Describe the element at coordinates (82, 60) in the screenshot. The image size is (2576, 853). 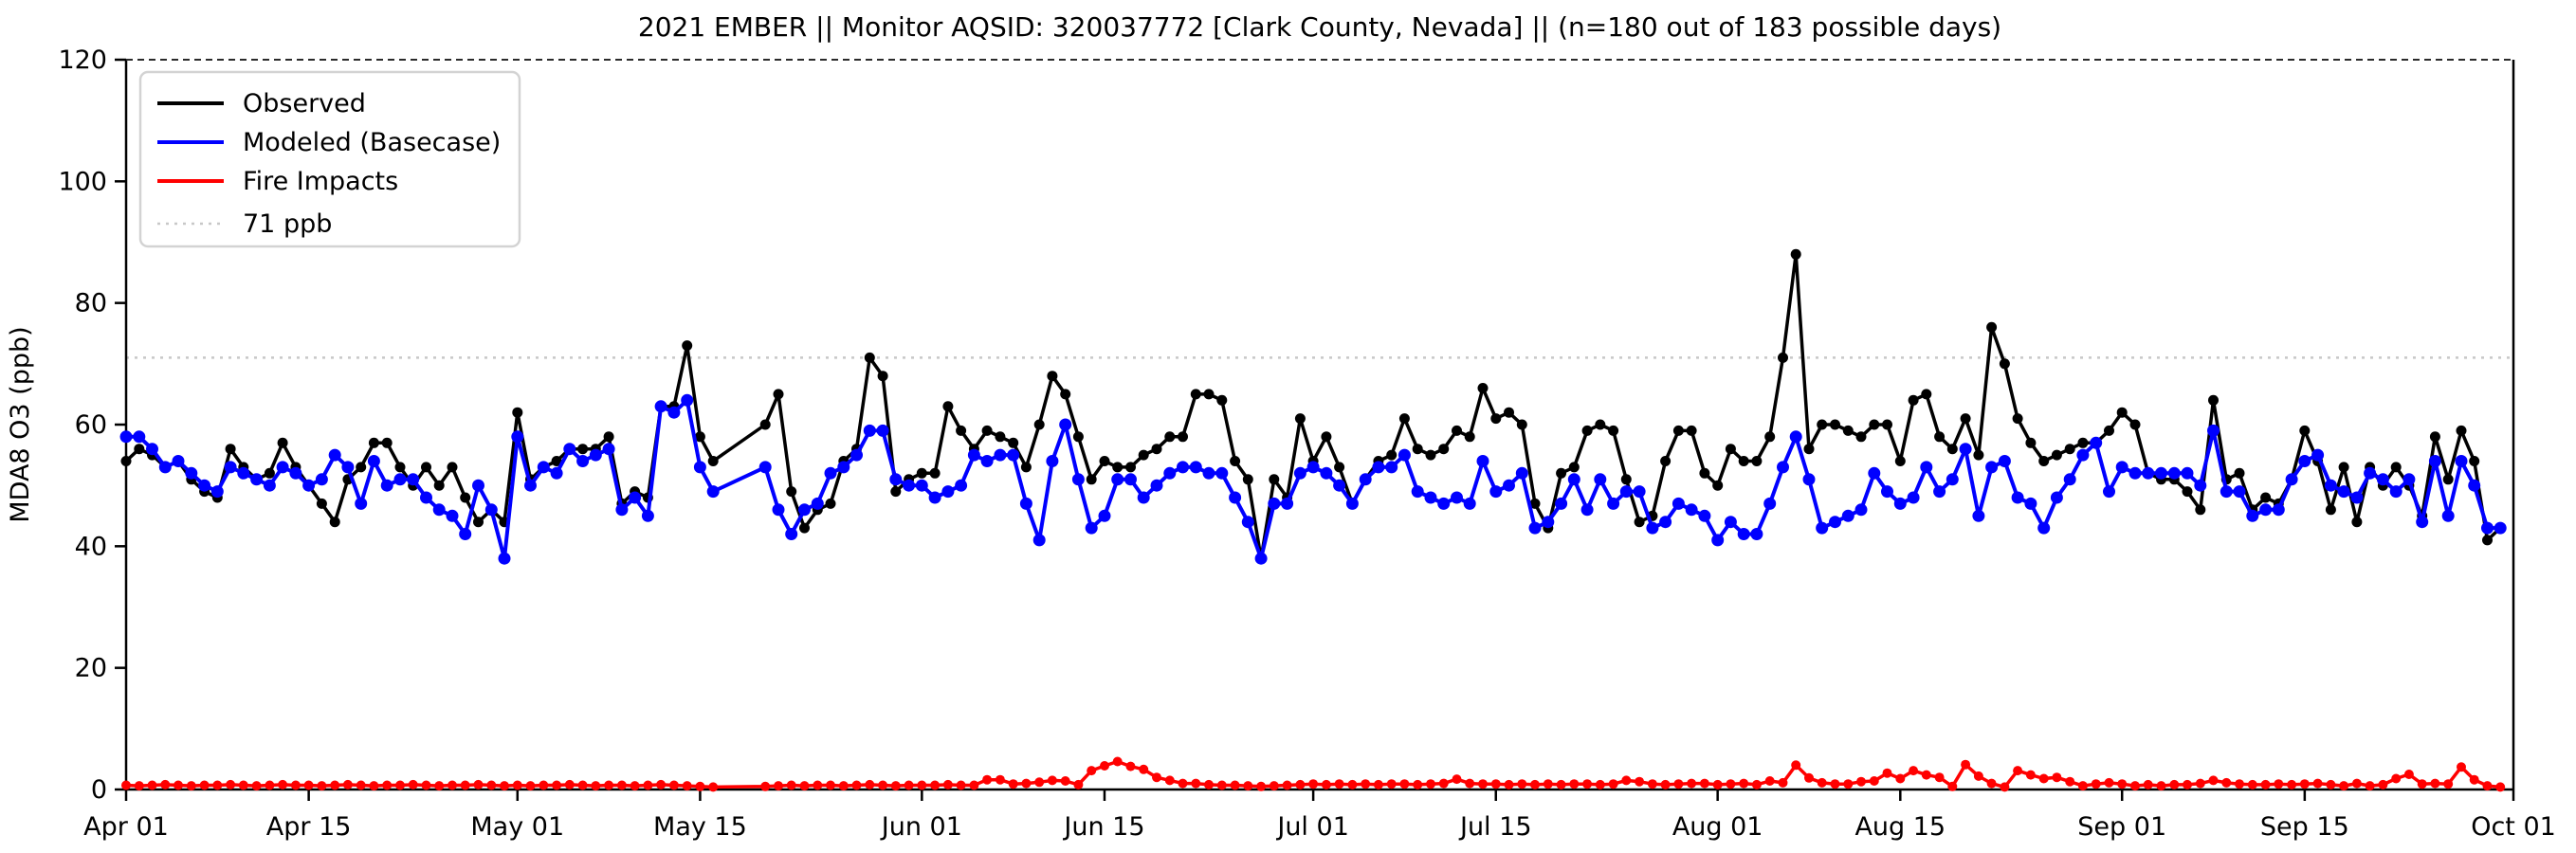
I see `y-tick-label: 120` at that location.